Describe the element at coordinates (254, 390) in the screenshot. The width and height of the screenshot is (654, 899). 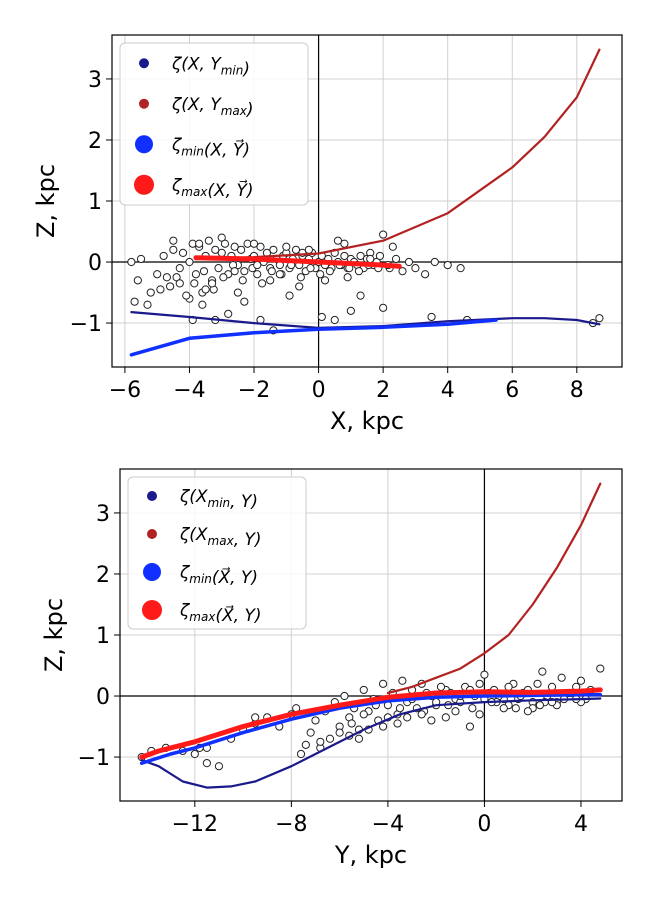
I see `x-tick-label: −2` at that location.